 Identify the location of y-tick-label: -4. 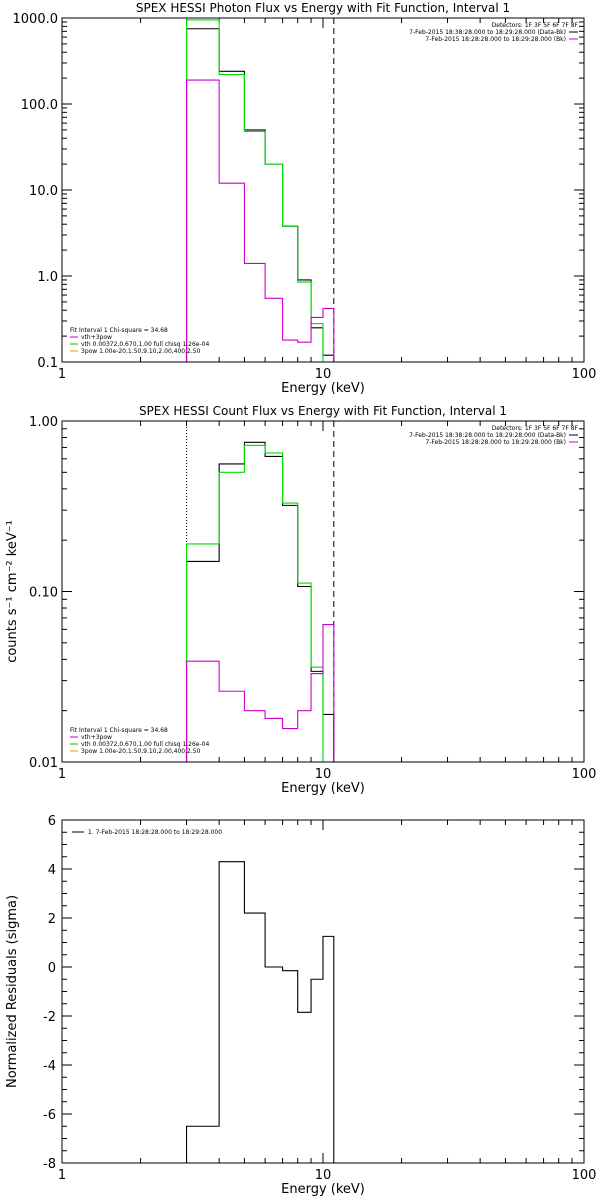
(49, 1066).